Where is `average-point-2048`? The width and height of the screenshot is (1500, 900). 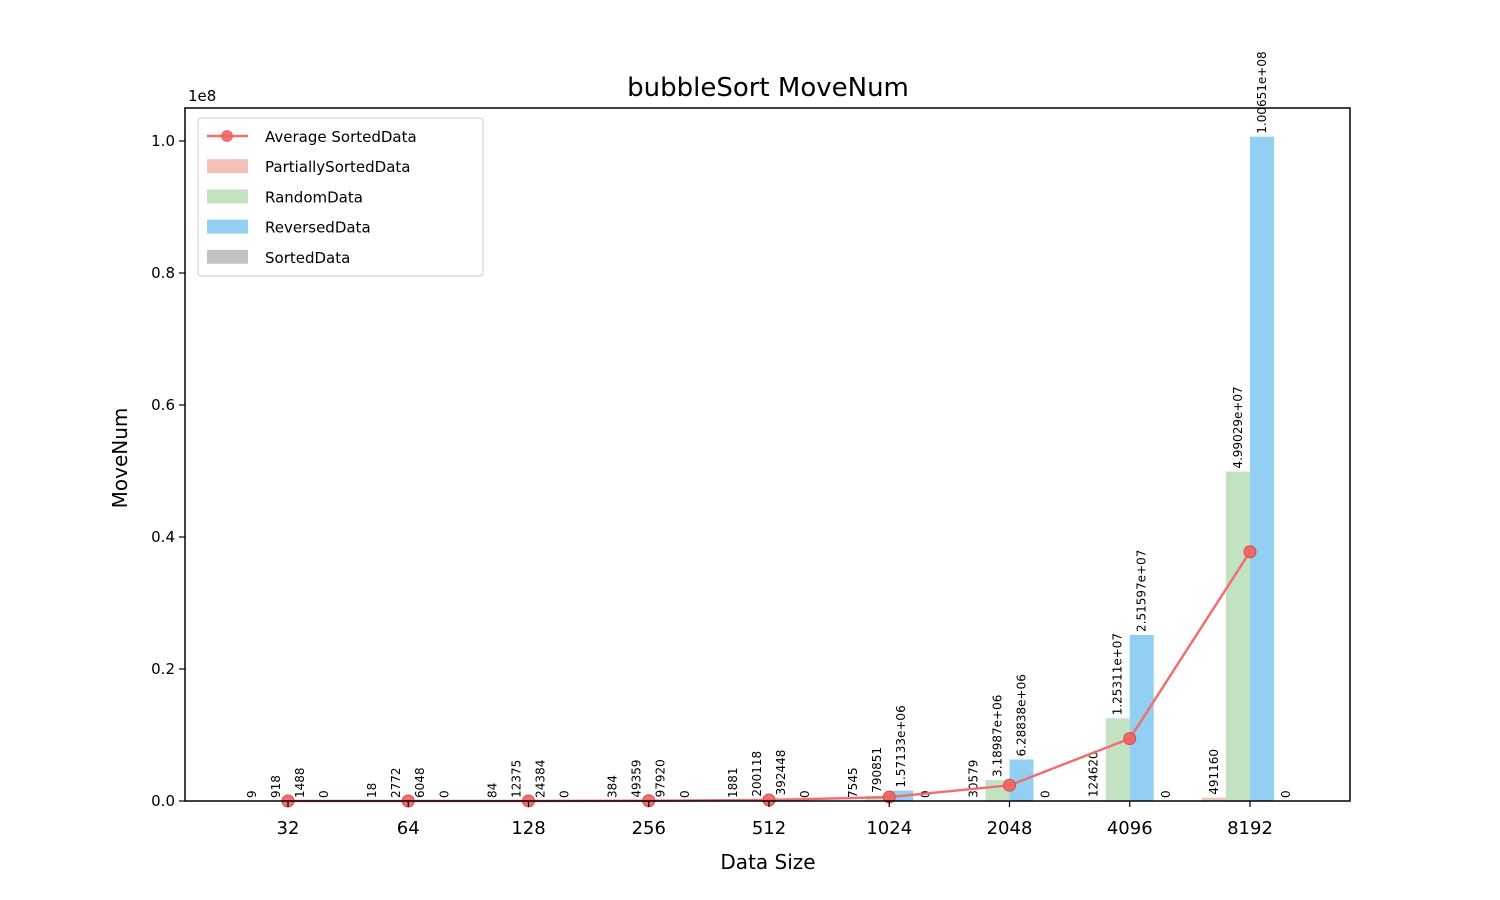 average-point-2048 is located at coordinates (1009, 785).